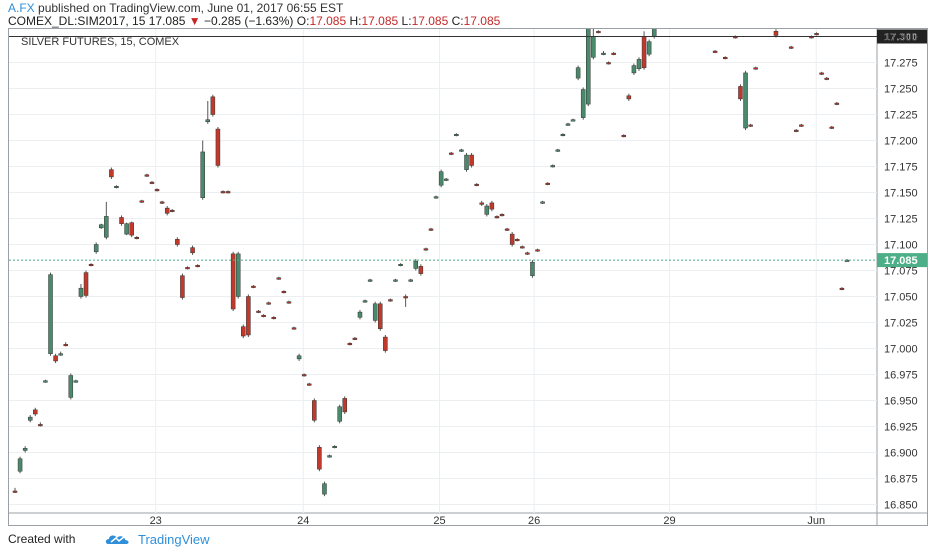  Describe the element at coordinates (77, 21) in the screenshot. I see `ticker-label: COMEX_DL:SIM2017, 15` at that location.